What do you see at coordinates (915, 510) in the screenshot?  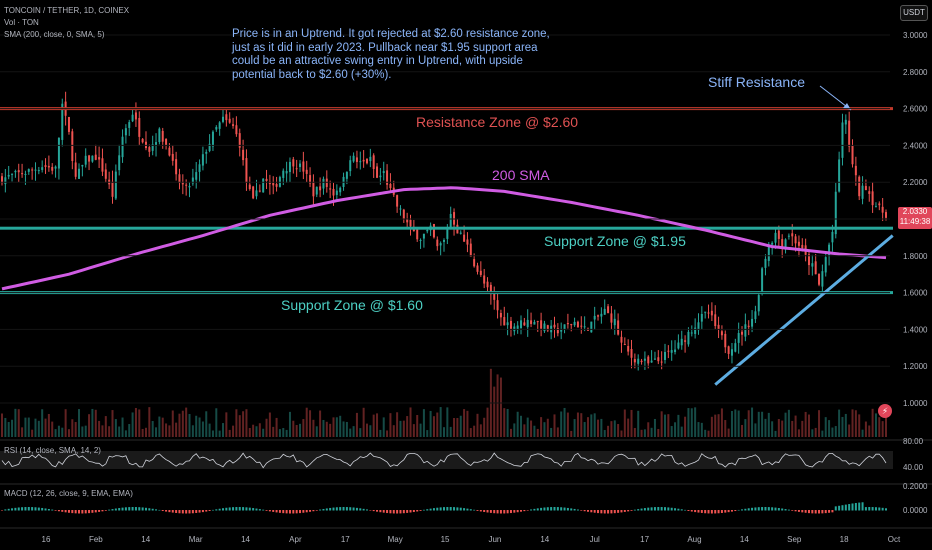 I see `macd-tick: 0.0000` at bounding box center [915, 510].